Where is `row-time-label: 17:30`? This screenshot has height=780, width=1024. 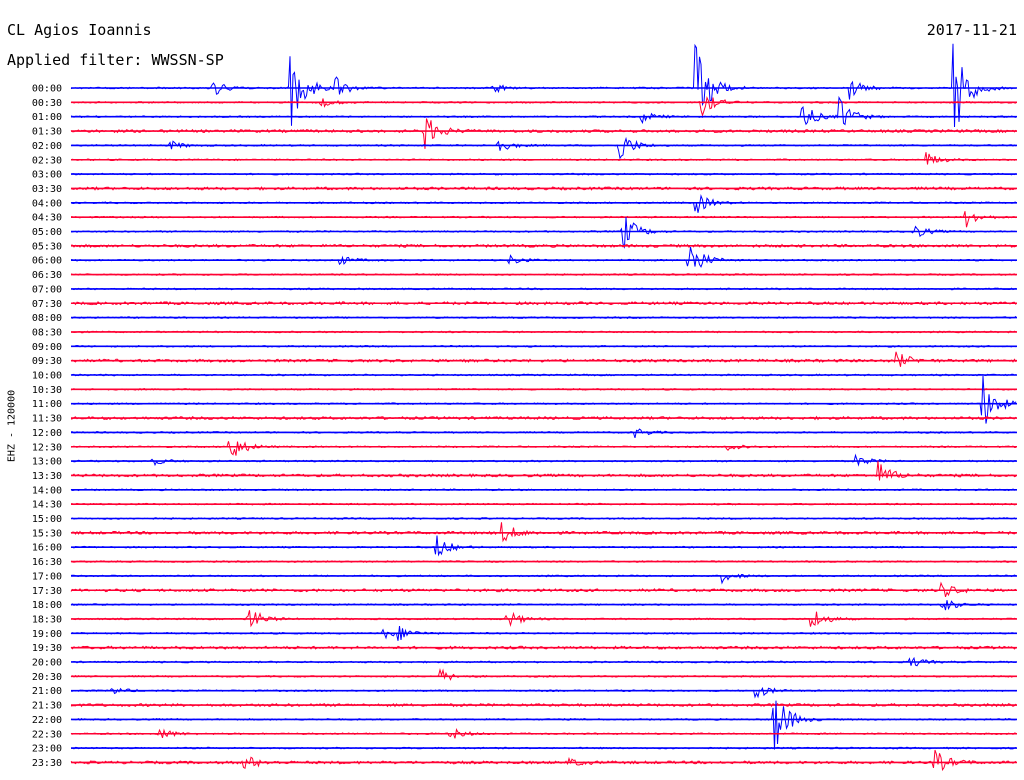 row-time-label: 17:30 is located at coordinates (47, 591).